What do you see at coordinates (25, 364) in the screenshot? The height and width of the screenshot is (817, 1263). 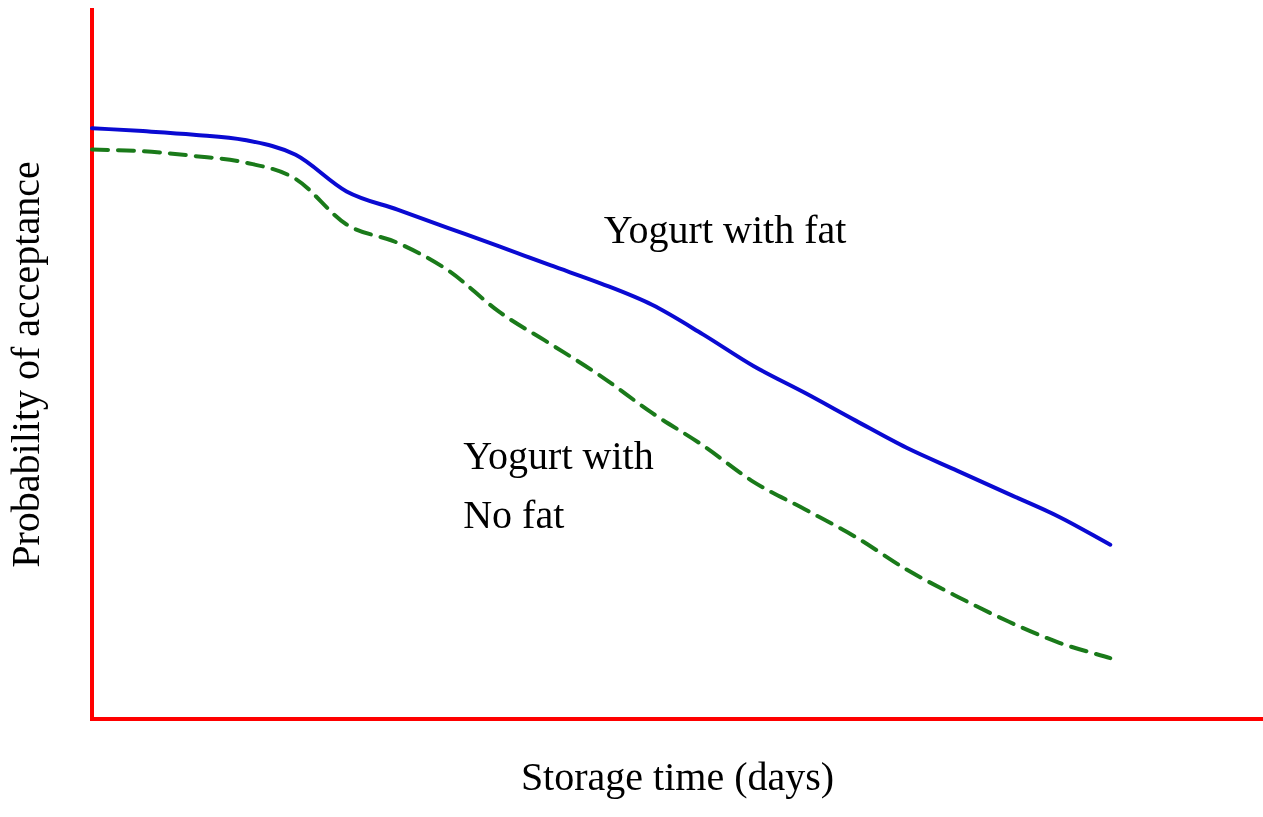 I see `y-axis-title: Probability of acceptance` at bounding box center [25, 364].